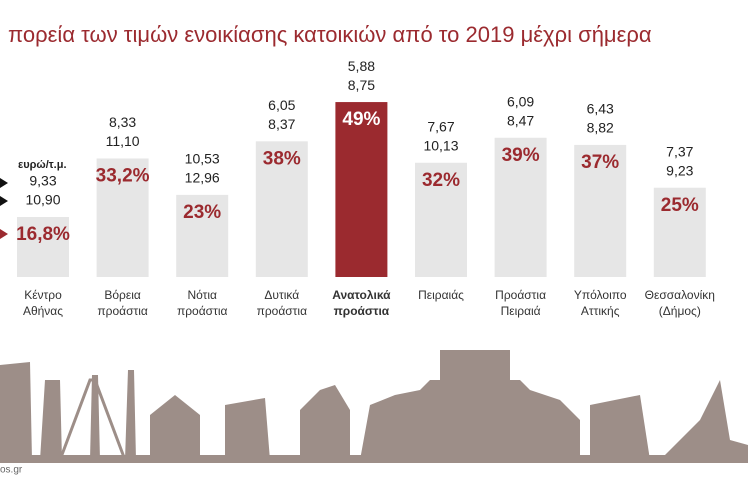 This screenshot has width=748, height=498. What do you see at coordinates (521, 155) in the screenshot?
I see `value-label: 39%` at bounding box center [521, 155].